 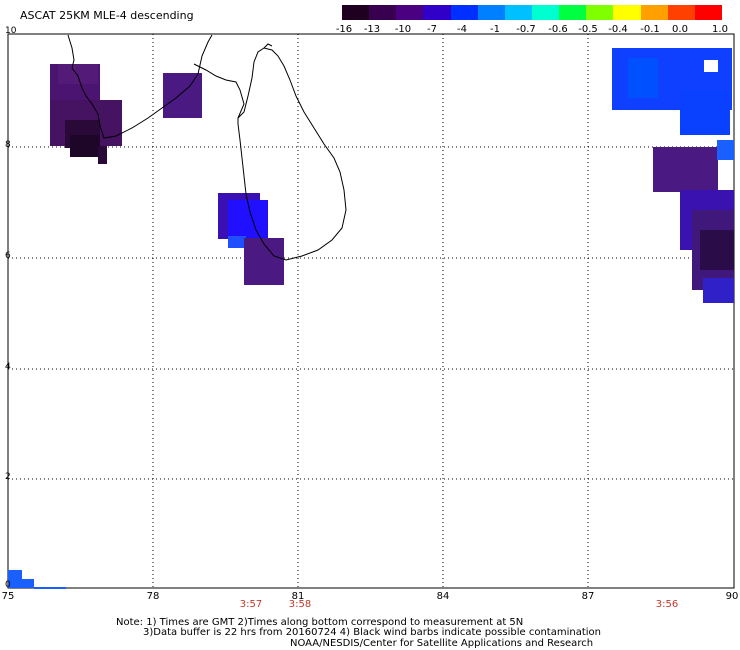 What do you see at coordinates (251, 604) in the screenshot?
I see `pass-time: 3:57` at bounding box center [251, 604].